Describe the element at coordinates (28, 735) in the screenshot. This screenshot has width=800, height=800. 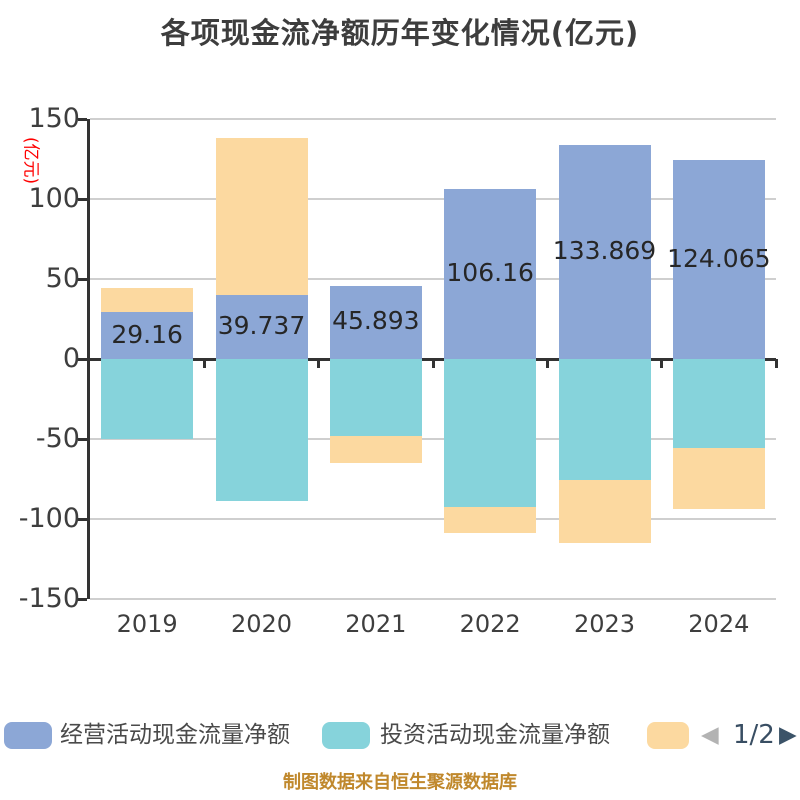
I see `legend-swatch-operating` at that location.